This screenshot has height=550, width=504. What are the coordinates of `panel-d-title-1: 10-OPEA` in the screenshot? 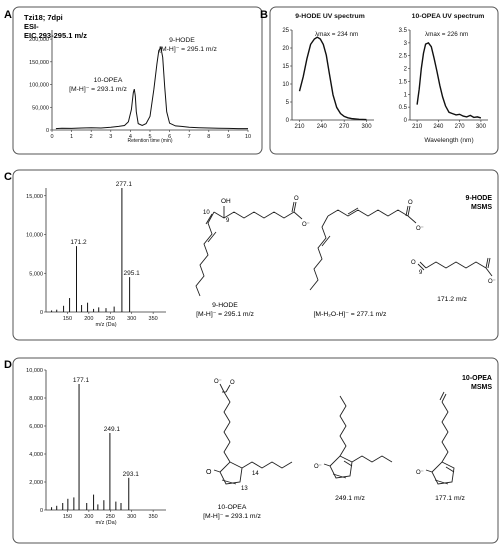 It's located at (477, 378).